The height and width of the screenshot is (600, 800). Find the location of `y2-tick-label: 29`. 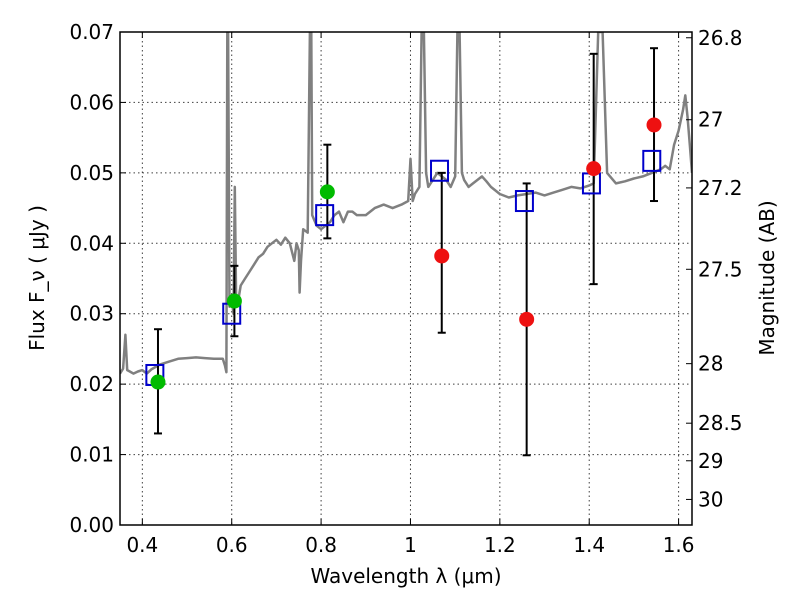

y2-tick-label: 29 is located at coordinates (710, 461).